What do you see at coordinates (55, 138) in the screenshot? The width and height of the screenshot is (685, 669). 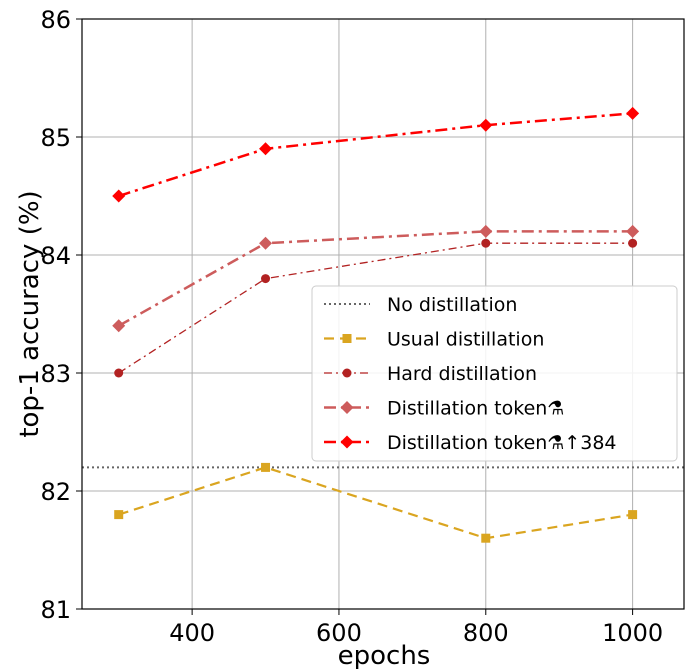 I see `y-tick-label: 85` at bounding box center [55, 138].